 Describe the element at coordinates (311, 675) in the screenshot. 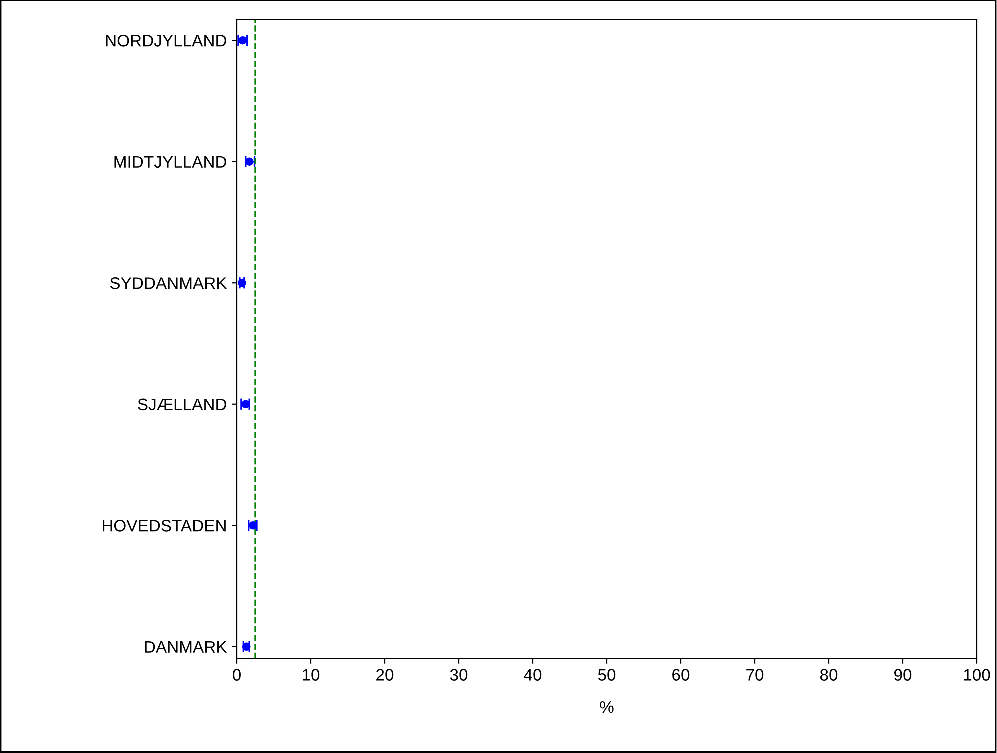

I see `x-tick-label: 10` at that location.